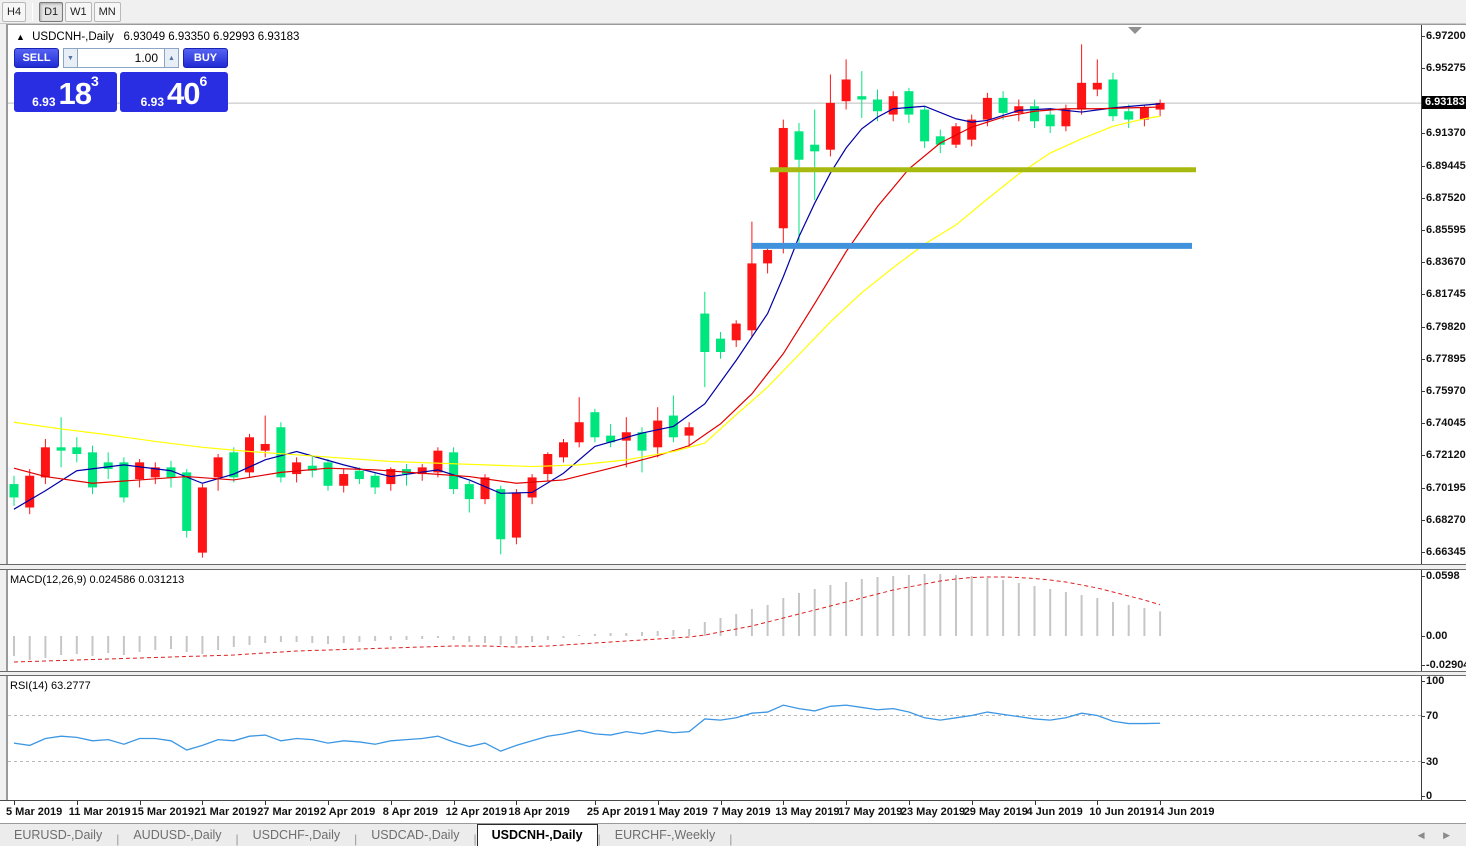  What do you see at coordinates (183, 93) in the screenshot?
I see `buy-price-pips: 40` at bounding box center [183, 93].